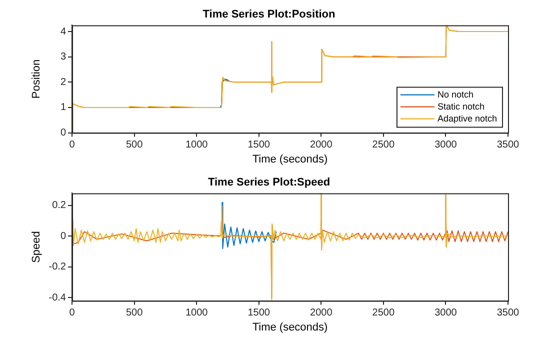 The height and width of the screenshot is (337, 560). Describe the element at coordinates (269, 14) in the screenshot. I see `chart-title: Time Series Plot:Position` at that location.